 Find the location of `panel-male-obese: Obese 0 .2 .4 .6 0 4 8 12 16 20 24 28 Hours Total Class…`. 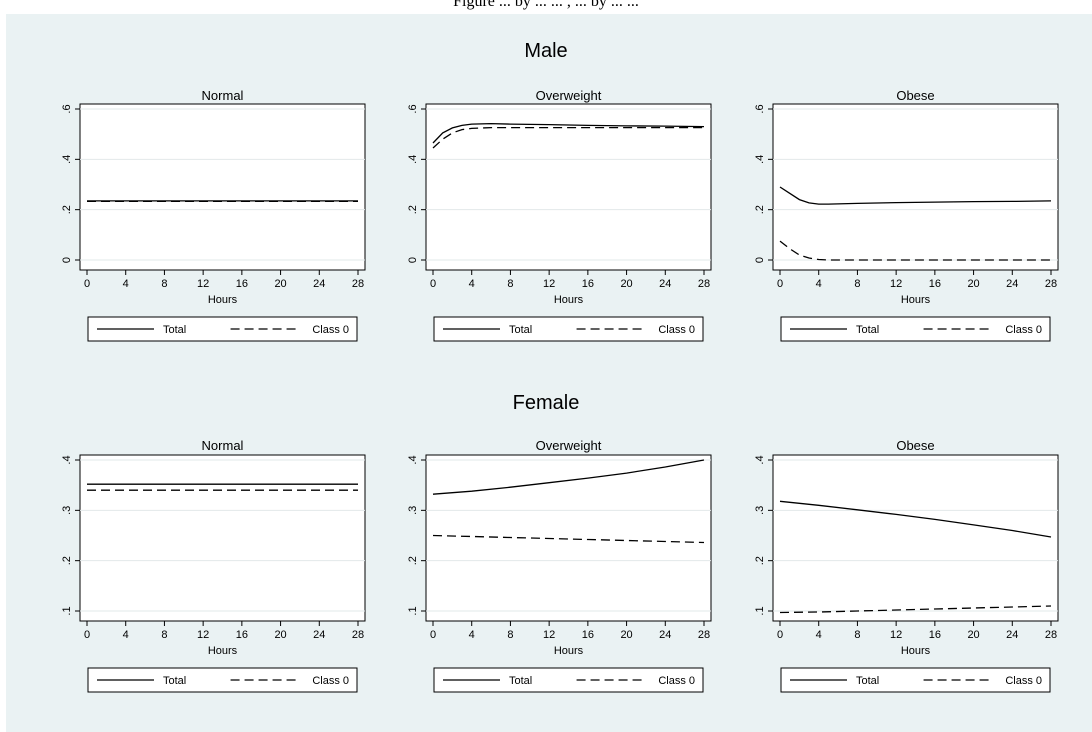

panel-male-obese: Obese 0 .2 .4 .6 0 4 8 12 16 20 24 28 Hours Total Class… is located at coordinates (906, 215).